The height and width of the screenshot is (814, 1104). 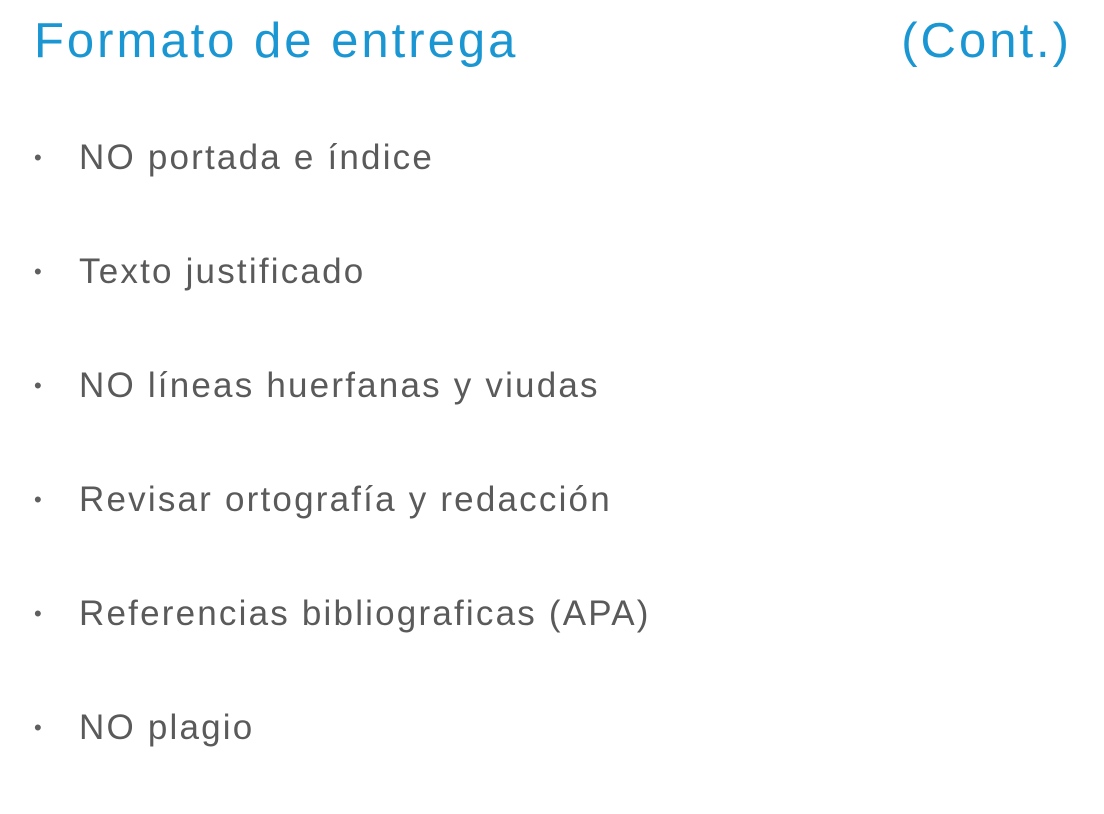 I want to click on bullet-text: NO líneas huerfanas y viudas, so click(x=339, y=385).